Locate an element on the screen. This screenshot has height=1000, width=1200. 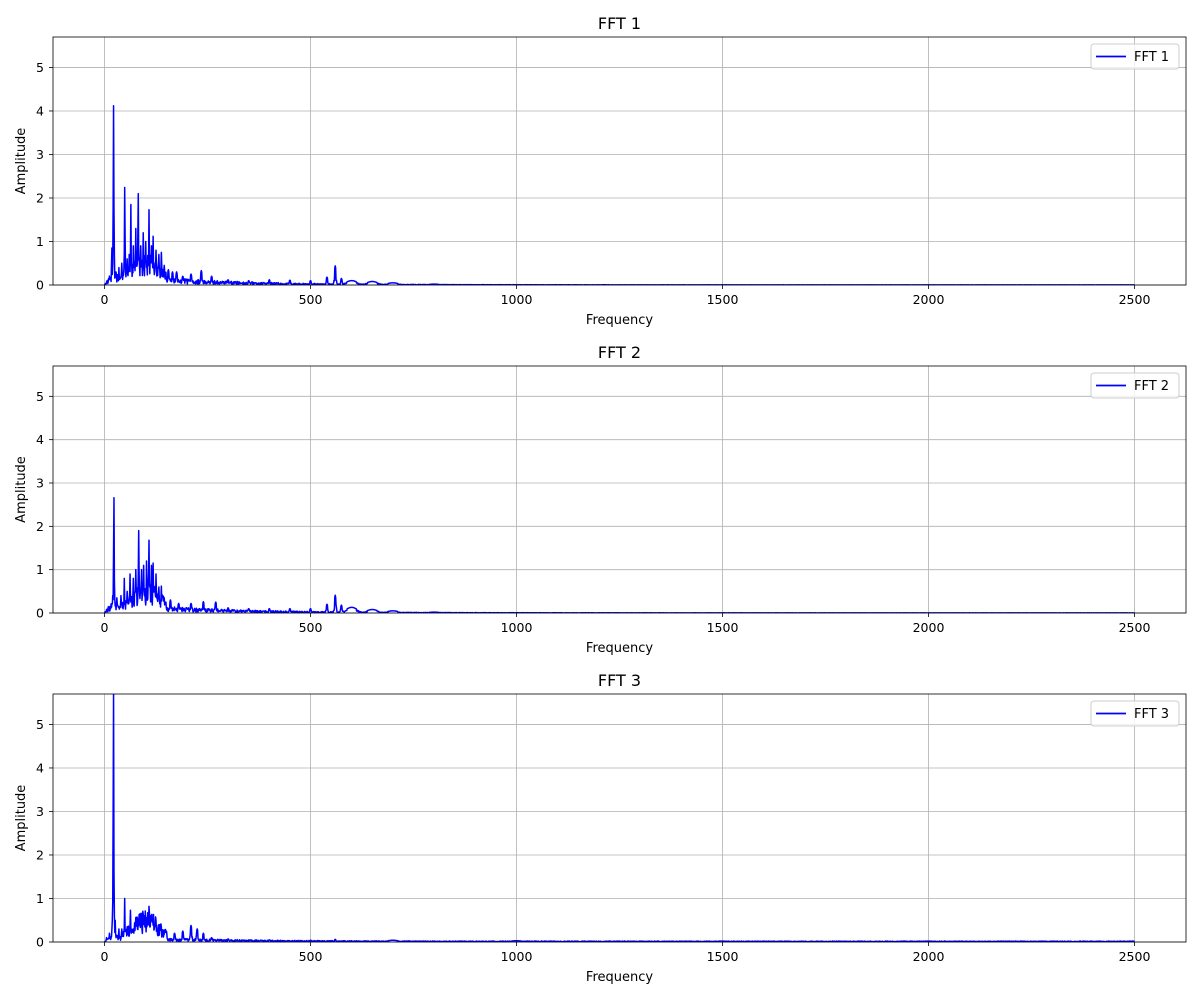
legend: FFT 2 is located at coordinates (1135, 385).